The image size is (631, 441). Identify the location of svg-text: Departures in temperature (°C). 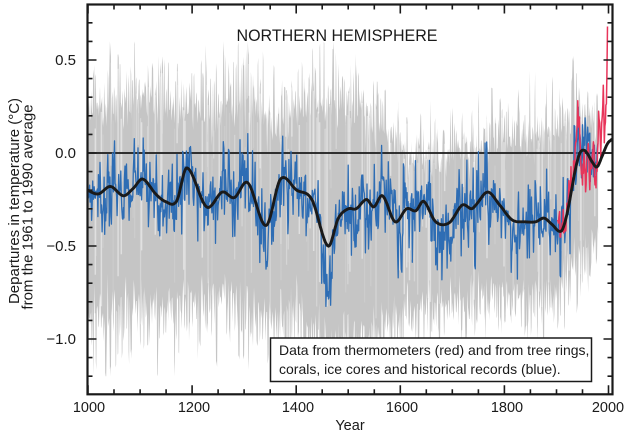
(14, 201).